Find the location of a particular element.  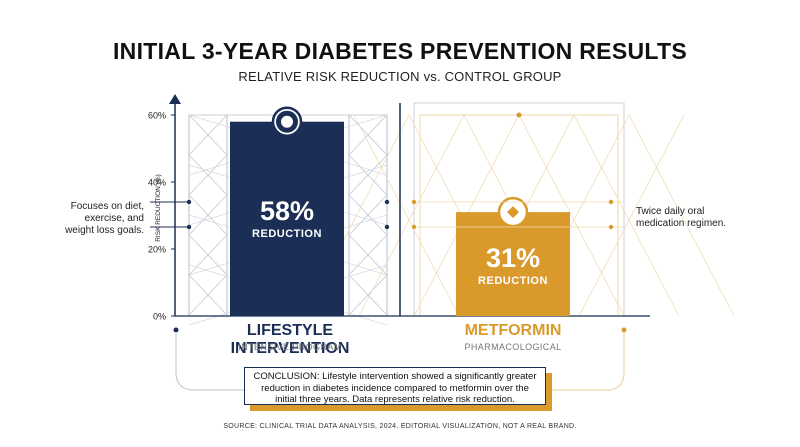

panel-dot-right is located at coordinates (519, 115).